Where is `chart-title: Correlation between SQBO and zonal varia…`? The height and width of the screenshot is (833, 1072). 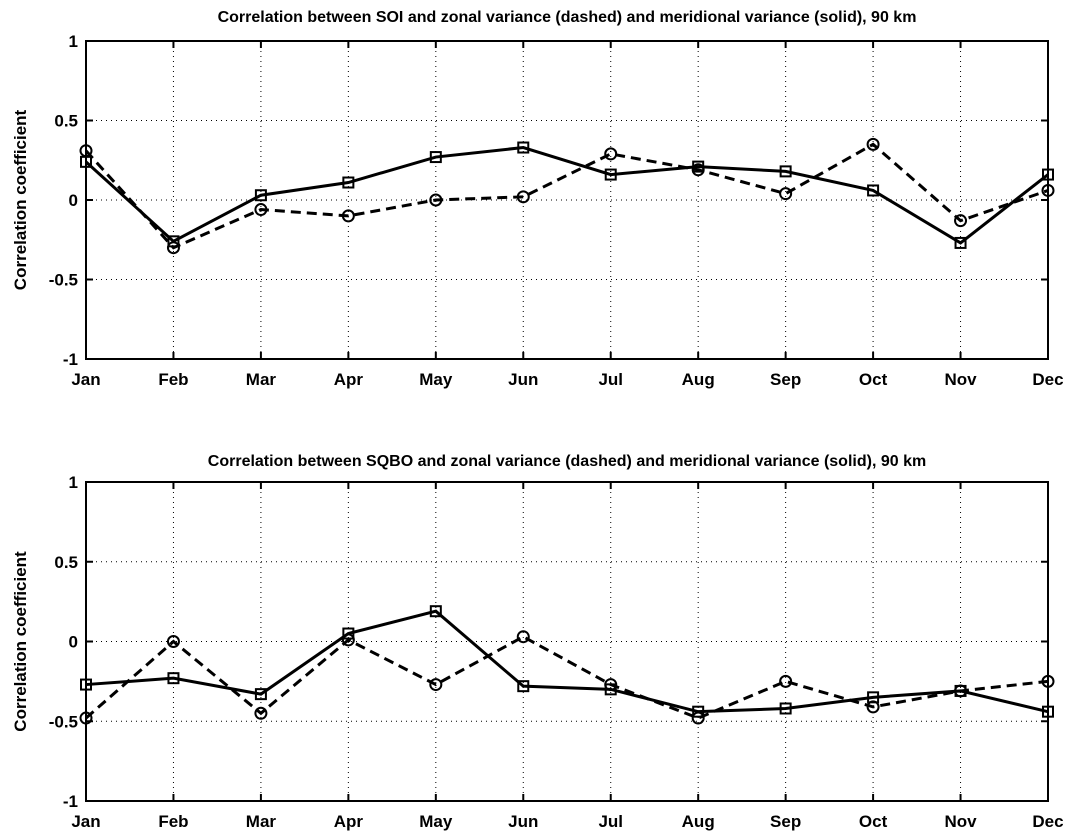
chart-title: Correlation between SQBO and zonal varia… is located at coordinates (567, 461).